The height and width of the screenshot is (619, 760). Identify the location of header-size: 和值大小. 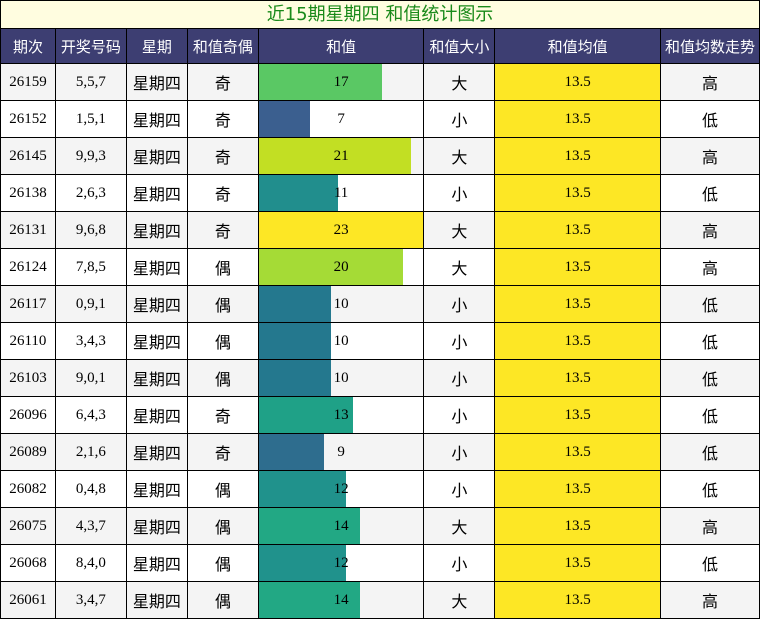
(459, 46).